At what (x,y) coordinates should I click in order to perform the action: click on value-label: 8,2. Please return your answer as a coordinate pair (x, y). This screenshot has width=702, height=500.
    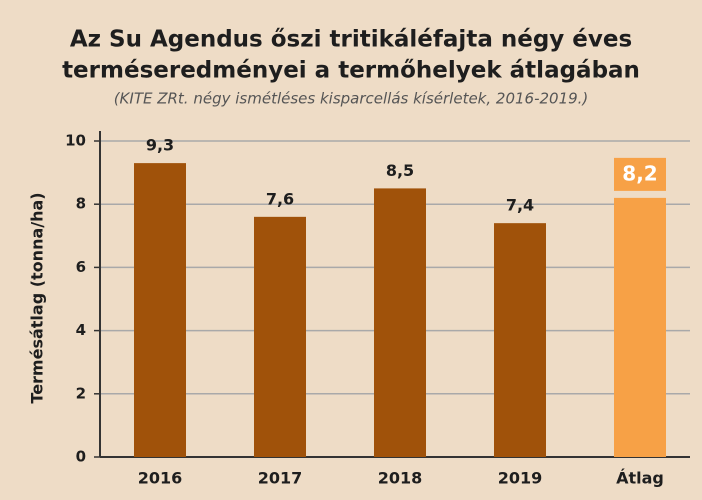
    Looking at the image, I should click on (639, 173).